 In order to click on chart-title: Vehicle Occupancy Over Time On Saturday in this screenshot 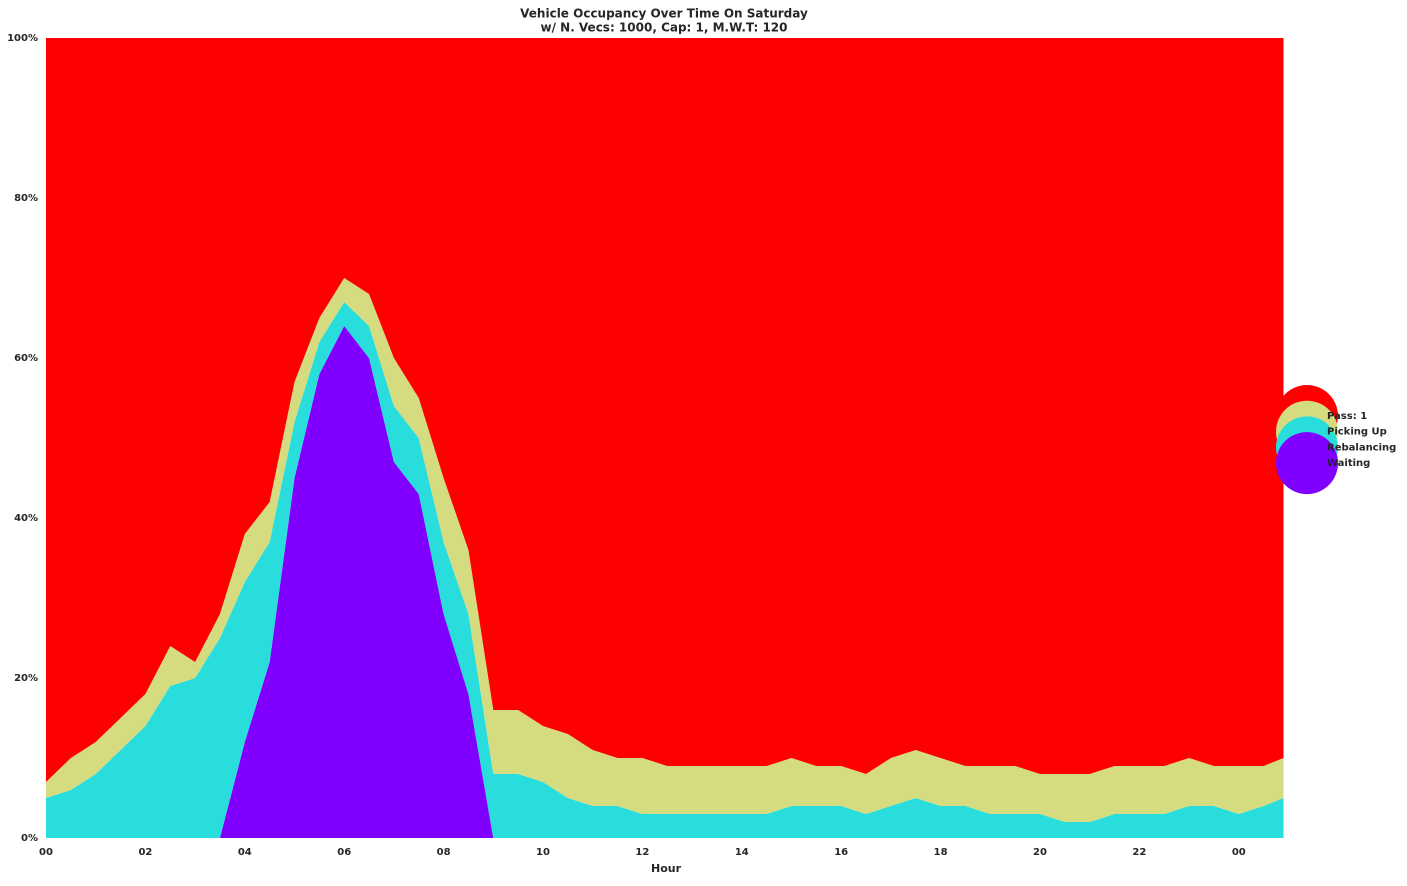, I will do `click(664, 14)`.